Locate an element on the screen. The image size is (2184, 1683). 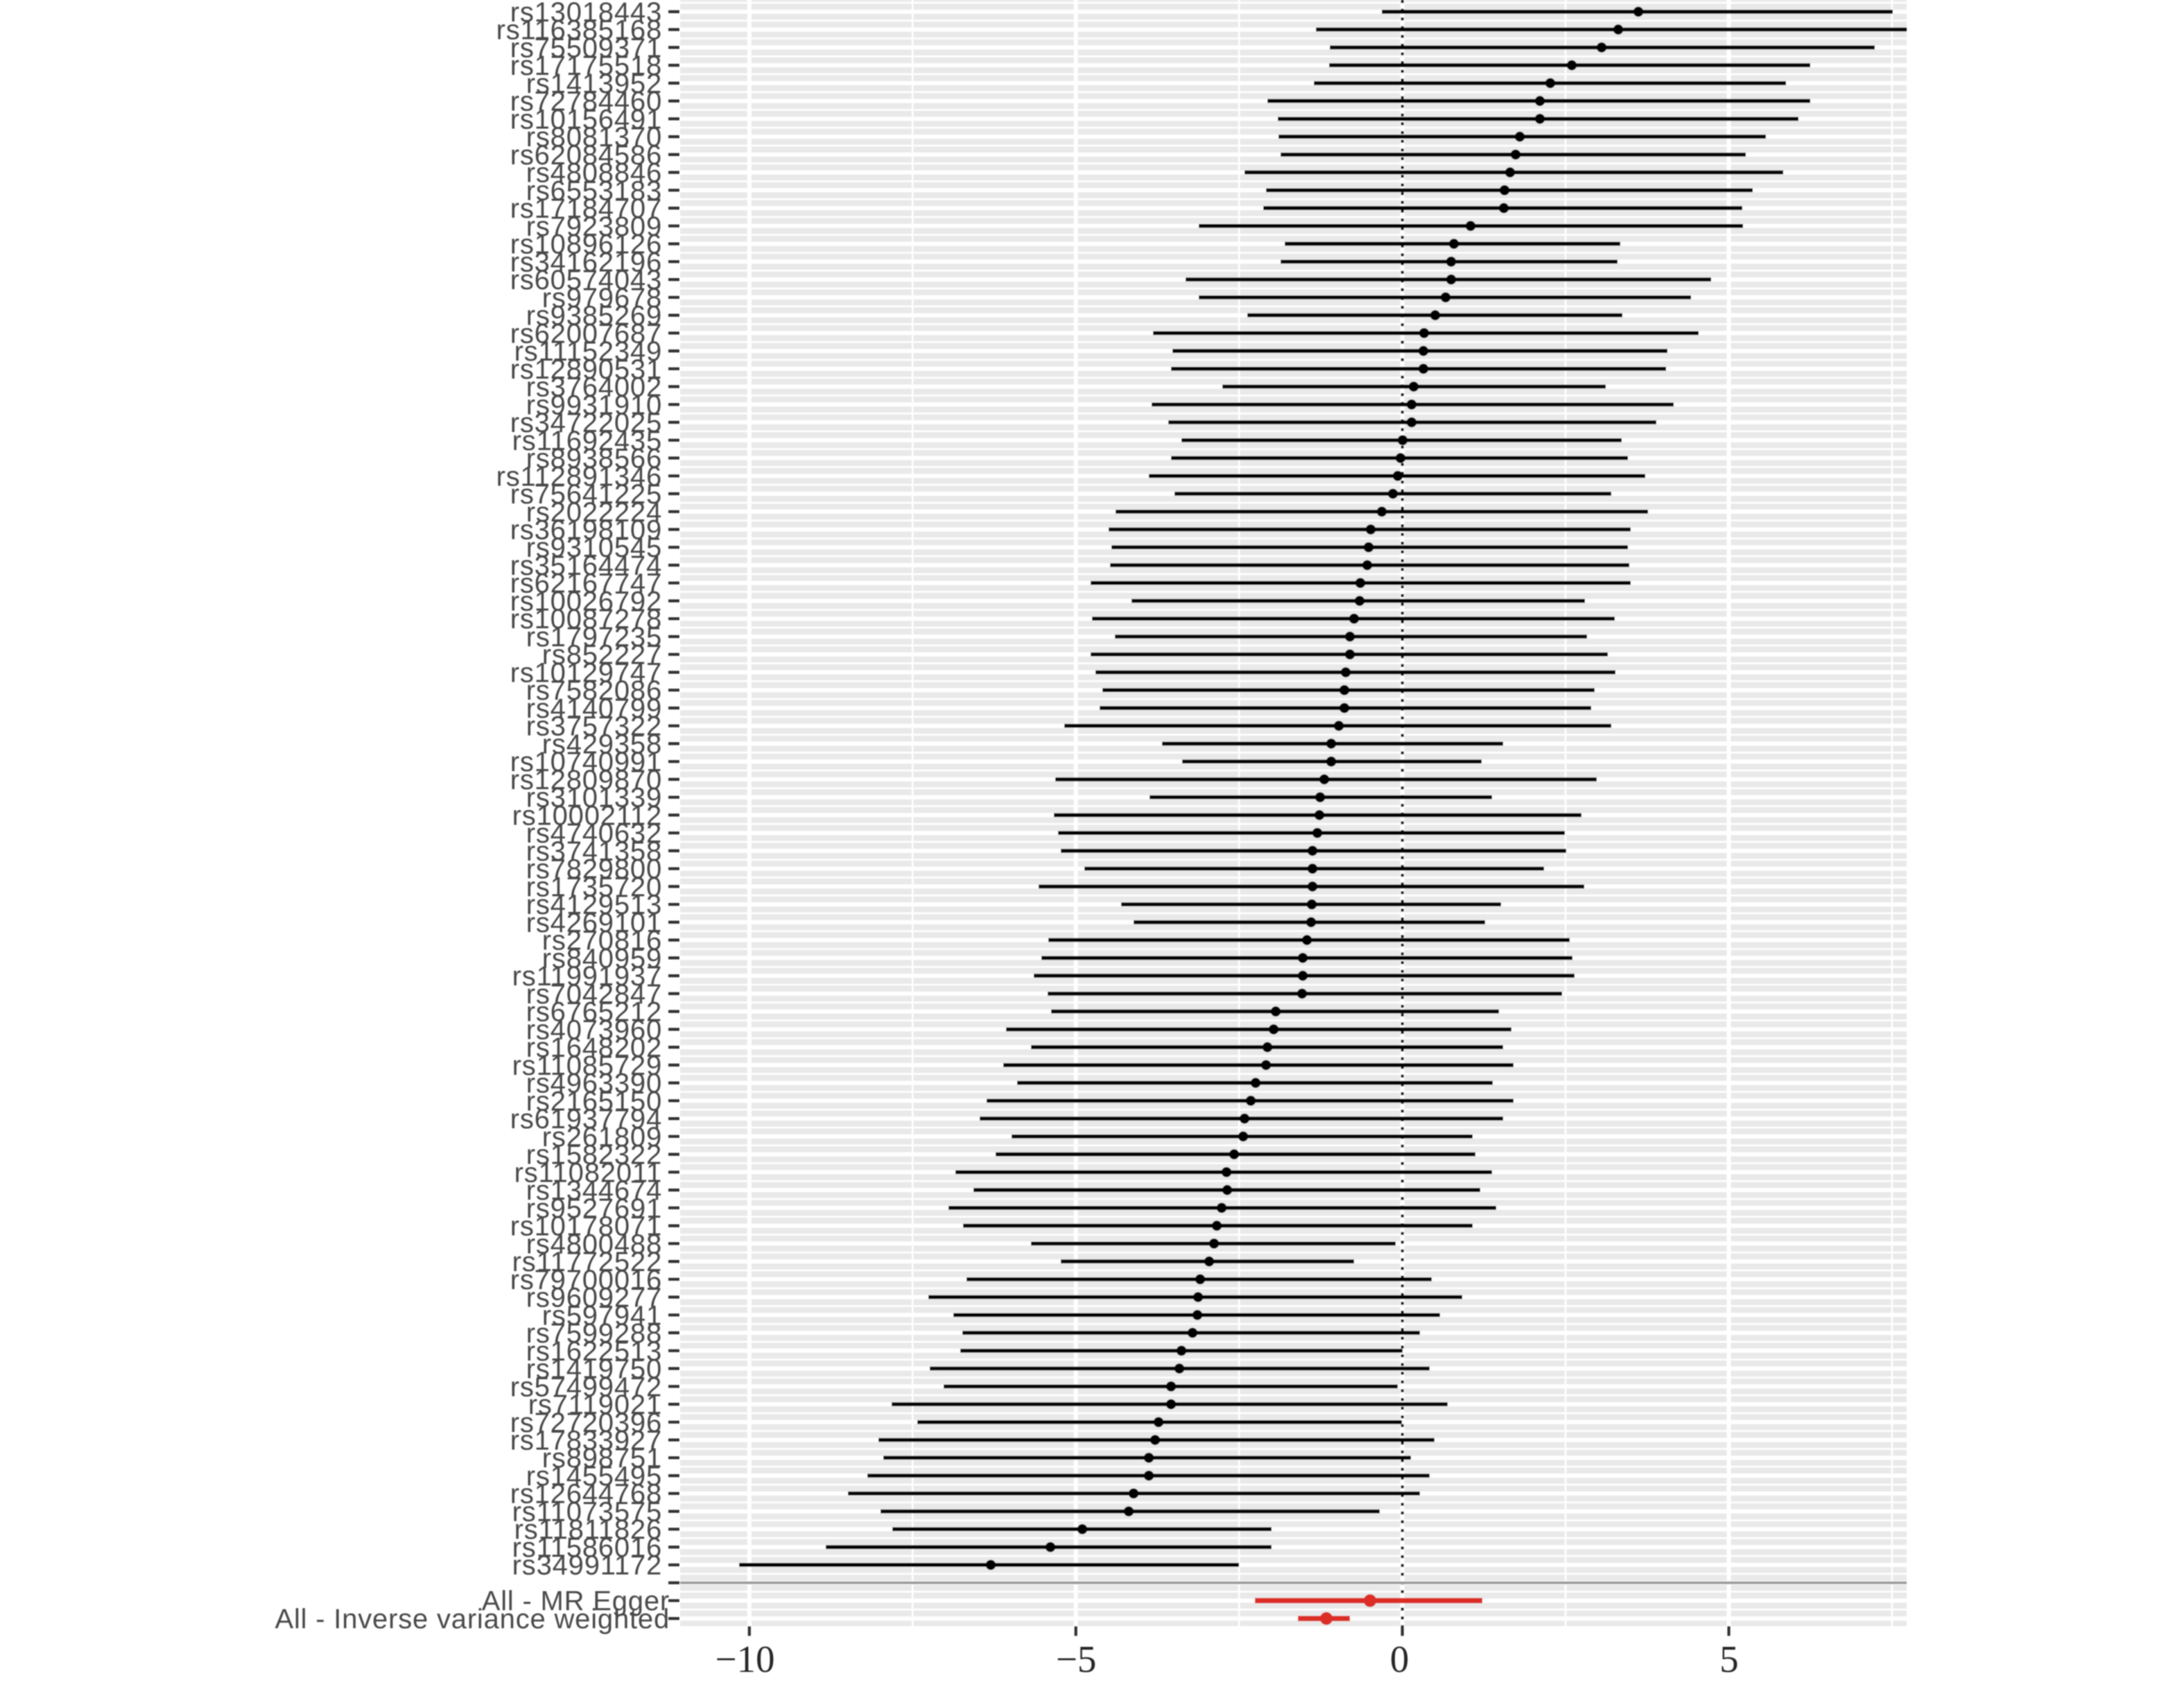
svg-text: rs11085729 is located at coordinates (587, 1066).